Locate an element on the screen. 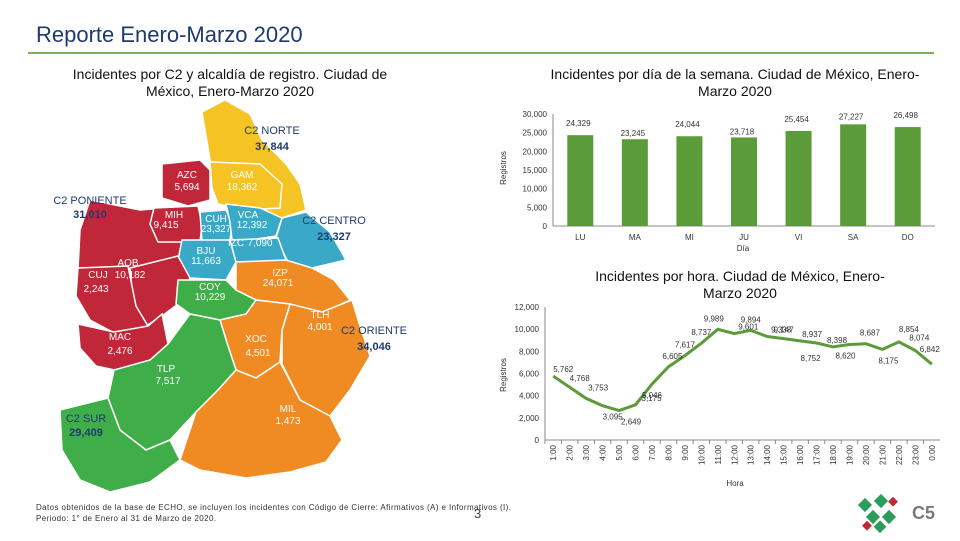 The height and width of the screenshot is (541, 960). weekday-category-label: LU is located at coordinates (580, 237).